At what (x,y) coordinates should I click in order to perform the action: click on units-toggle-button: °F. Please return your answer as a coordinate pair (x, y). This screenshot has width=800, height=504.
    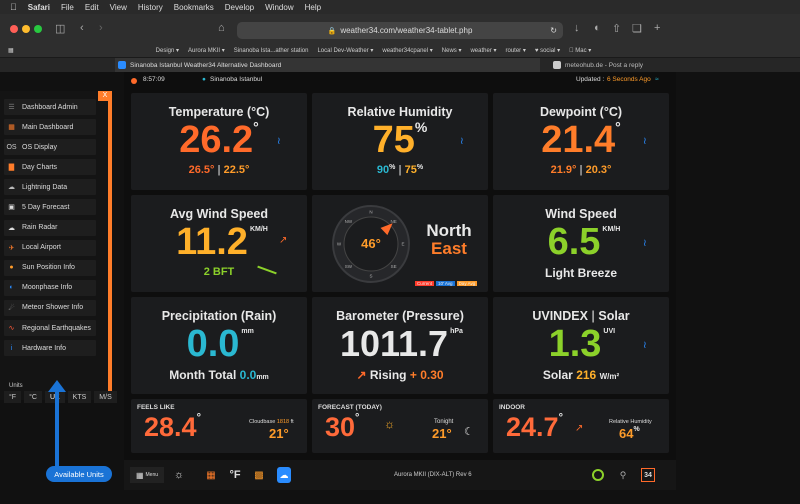
    Looking at the image, I should click on (235, 475).